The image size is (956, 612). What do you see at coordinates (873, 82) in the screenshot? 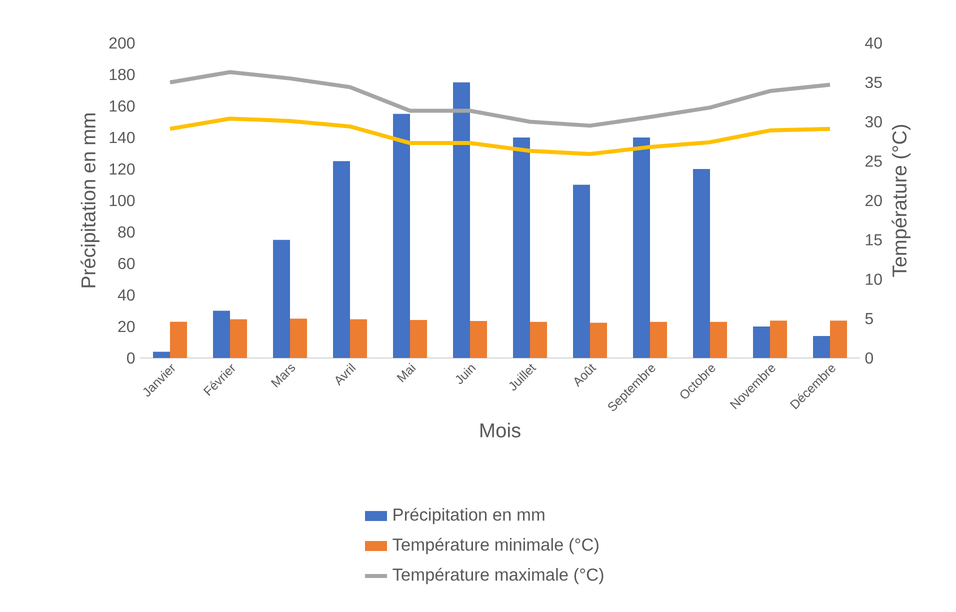
I see `y2-tick-label: 35` at bounding box center [873, 82].